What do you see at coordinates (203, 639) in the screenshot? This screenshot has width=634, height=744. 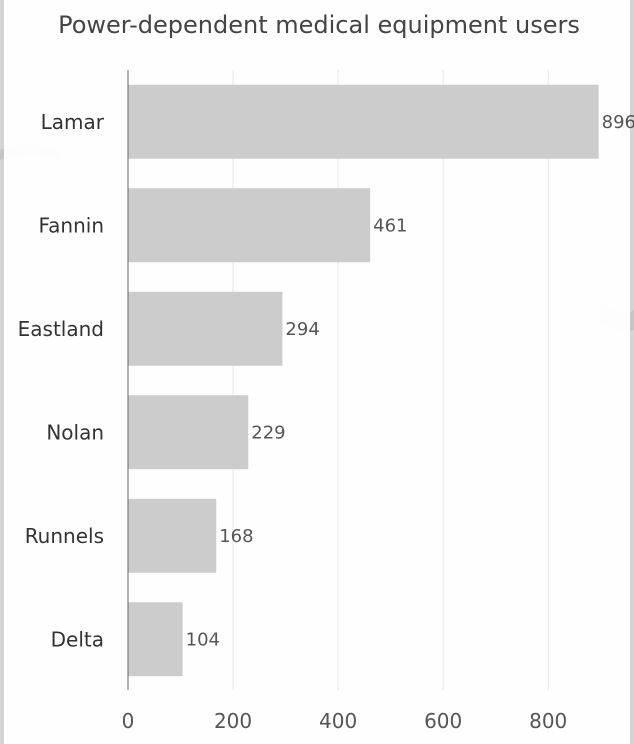 I see `value-label: 104` at bounding box center [203, 639].